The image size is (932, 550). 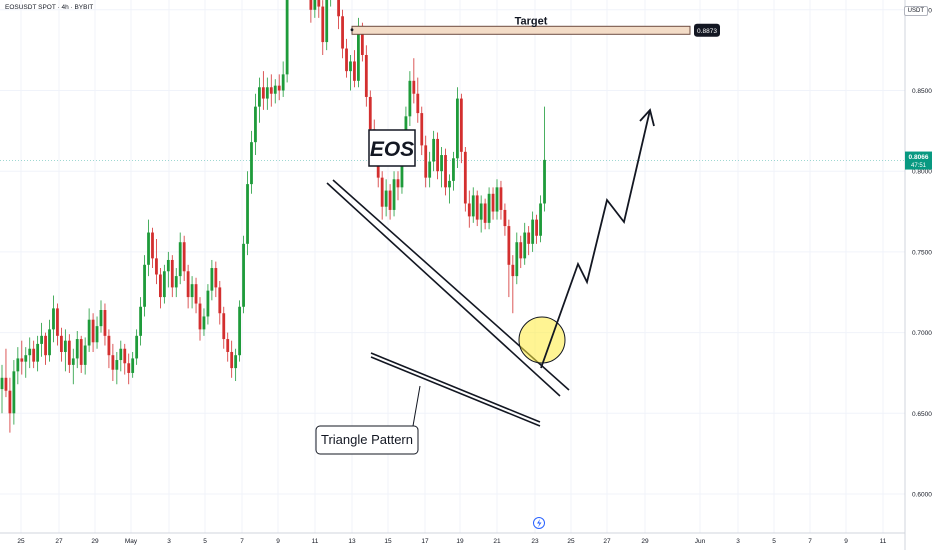 I want to click on time-tick-label: 15, so click(x=388, y=541).